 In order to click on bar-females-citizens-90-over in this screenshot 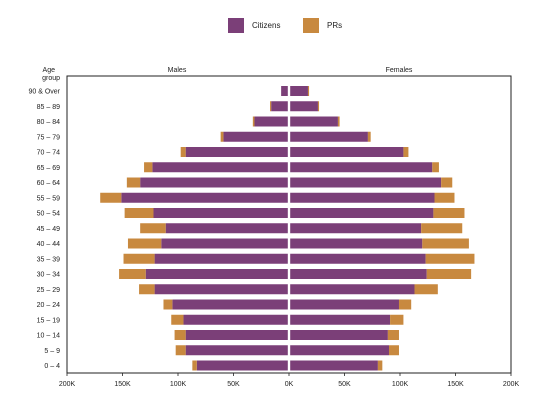, I will do `click(299, 91)`.